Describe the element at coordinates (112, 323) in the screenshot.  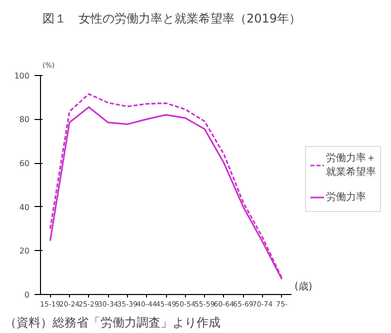
I see `text: （資料）総務省「労働力調査」より作成` at that location.